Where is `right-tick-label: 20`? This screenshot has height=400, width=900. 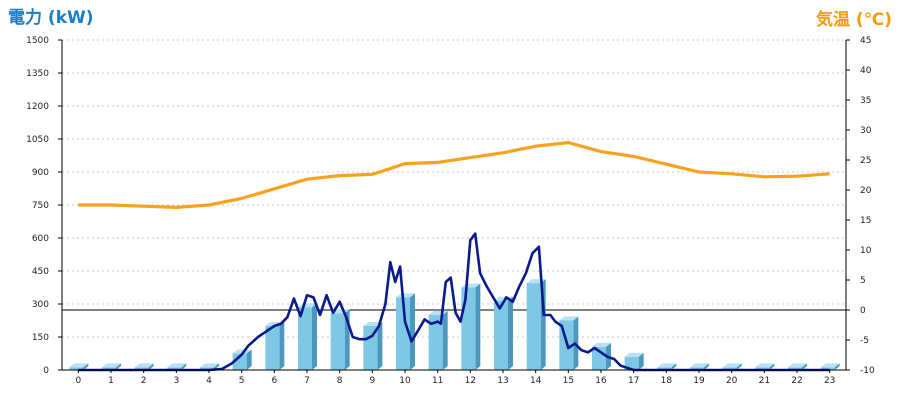 right-tick-label: 20 is located at coordinates (866, 191).